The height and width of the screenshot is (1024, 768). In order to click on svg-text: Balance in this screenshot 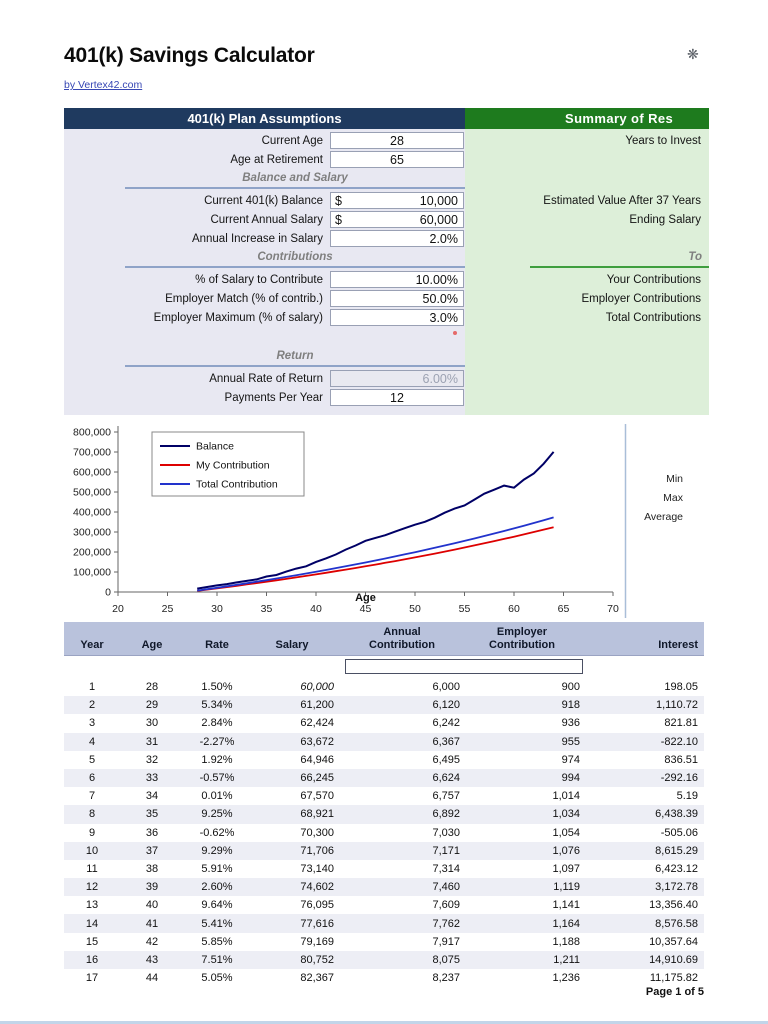, I will do `click(215, 447)`.